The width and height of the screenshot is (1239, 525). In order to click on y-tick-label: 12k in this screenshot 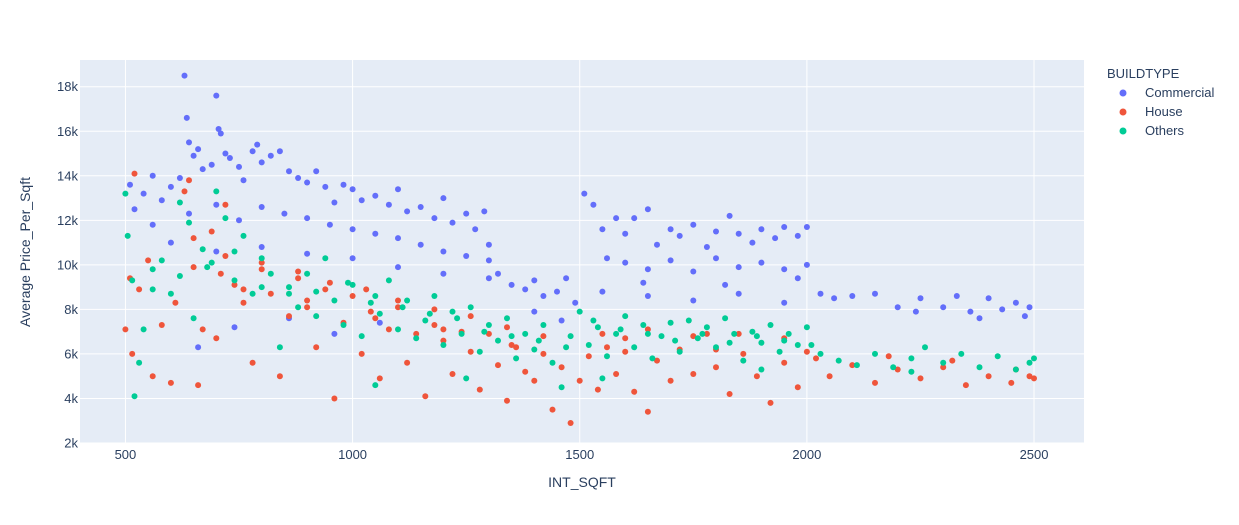, I will do `click(67, 220)`.